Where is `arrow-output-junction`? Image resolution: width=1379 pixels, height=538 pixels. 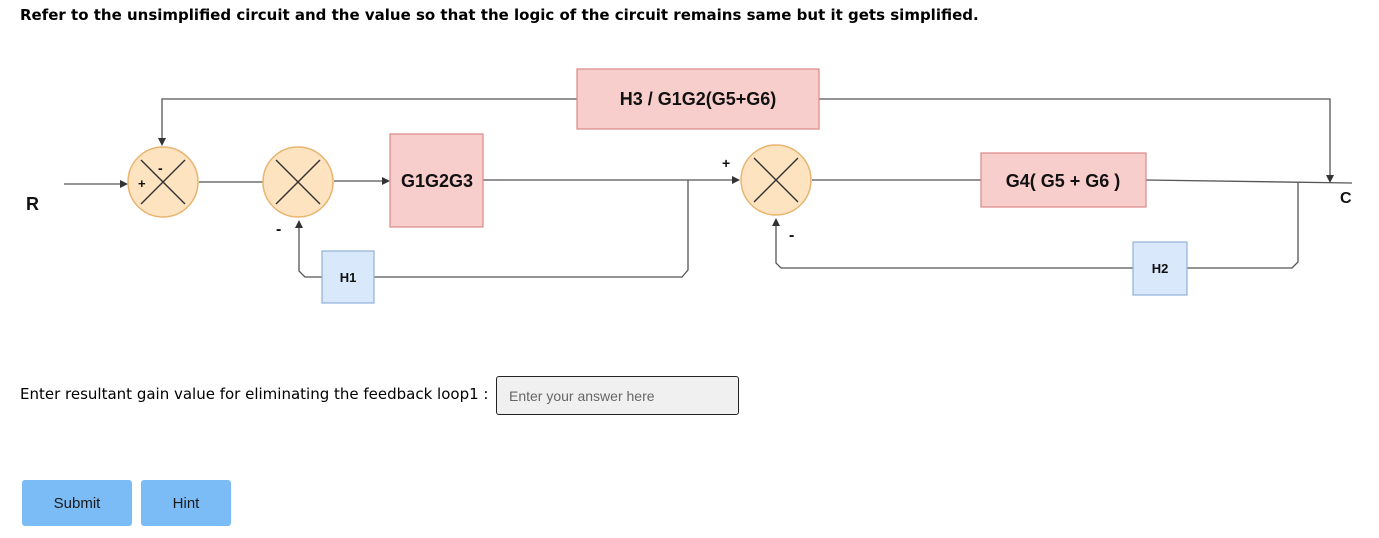 arrow-output-junction is located at coordinates (1330, 179).